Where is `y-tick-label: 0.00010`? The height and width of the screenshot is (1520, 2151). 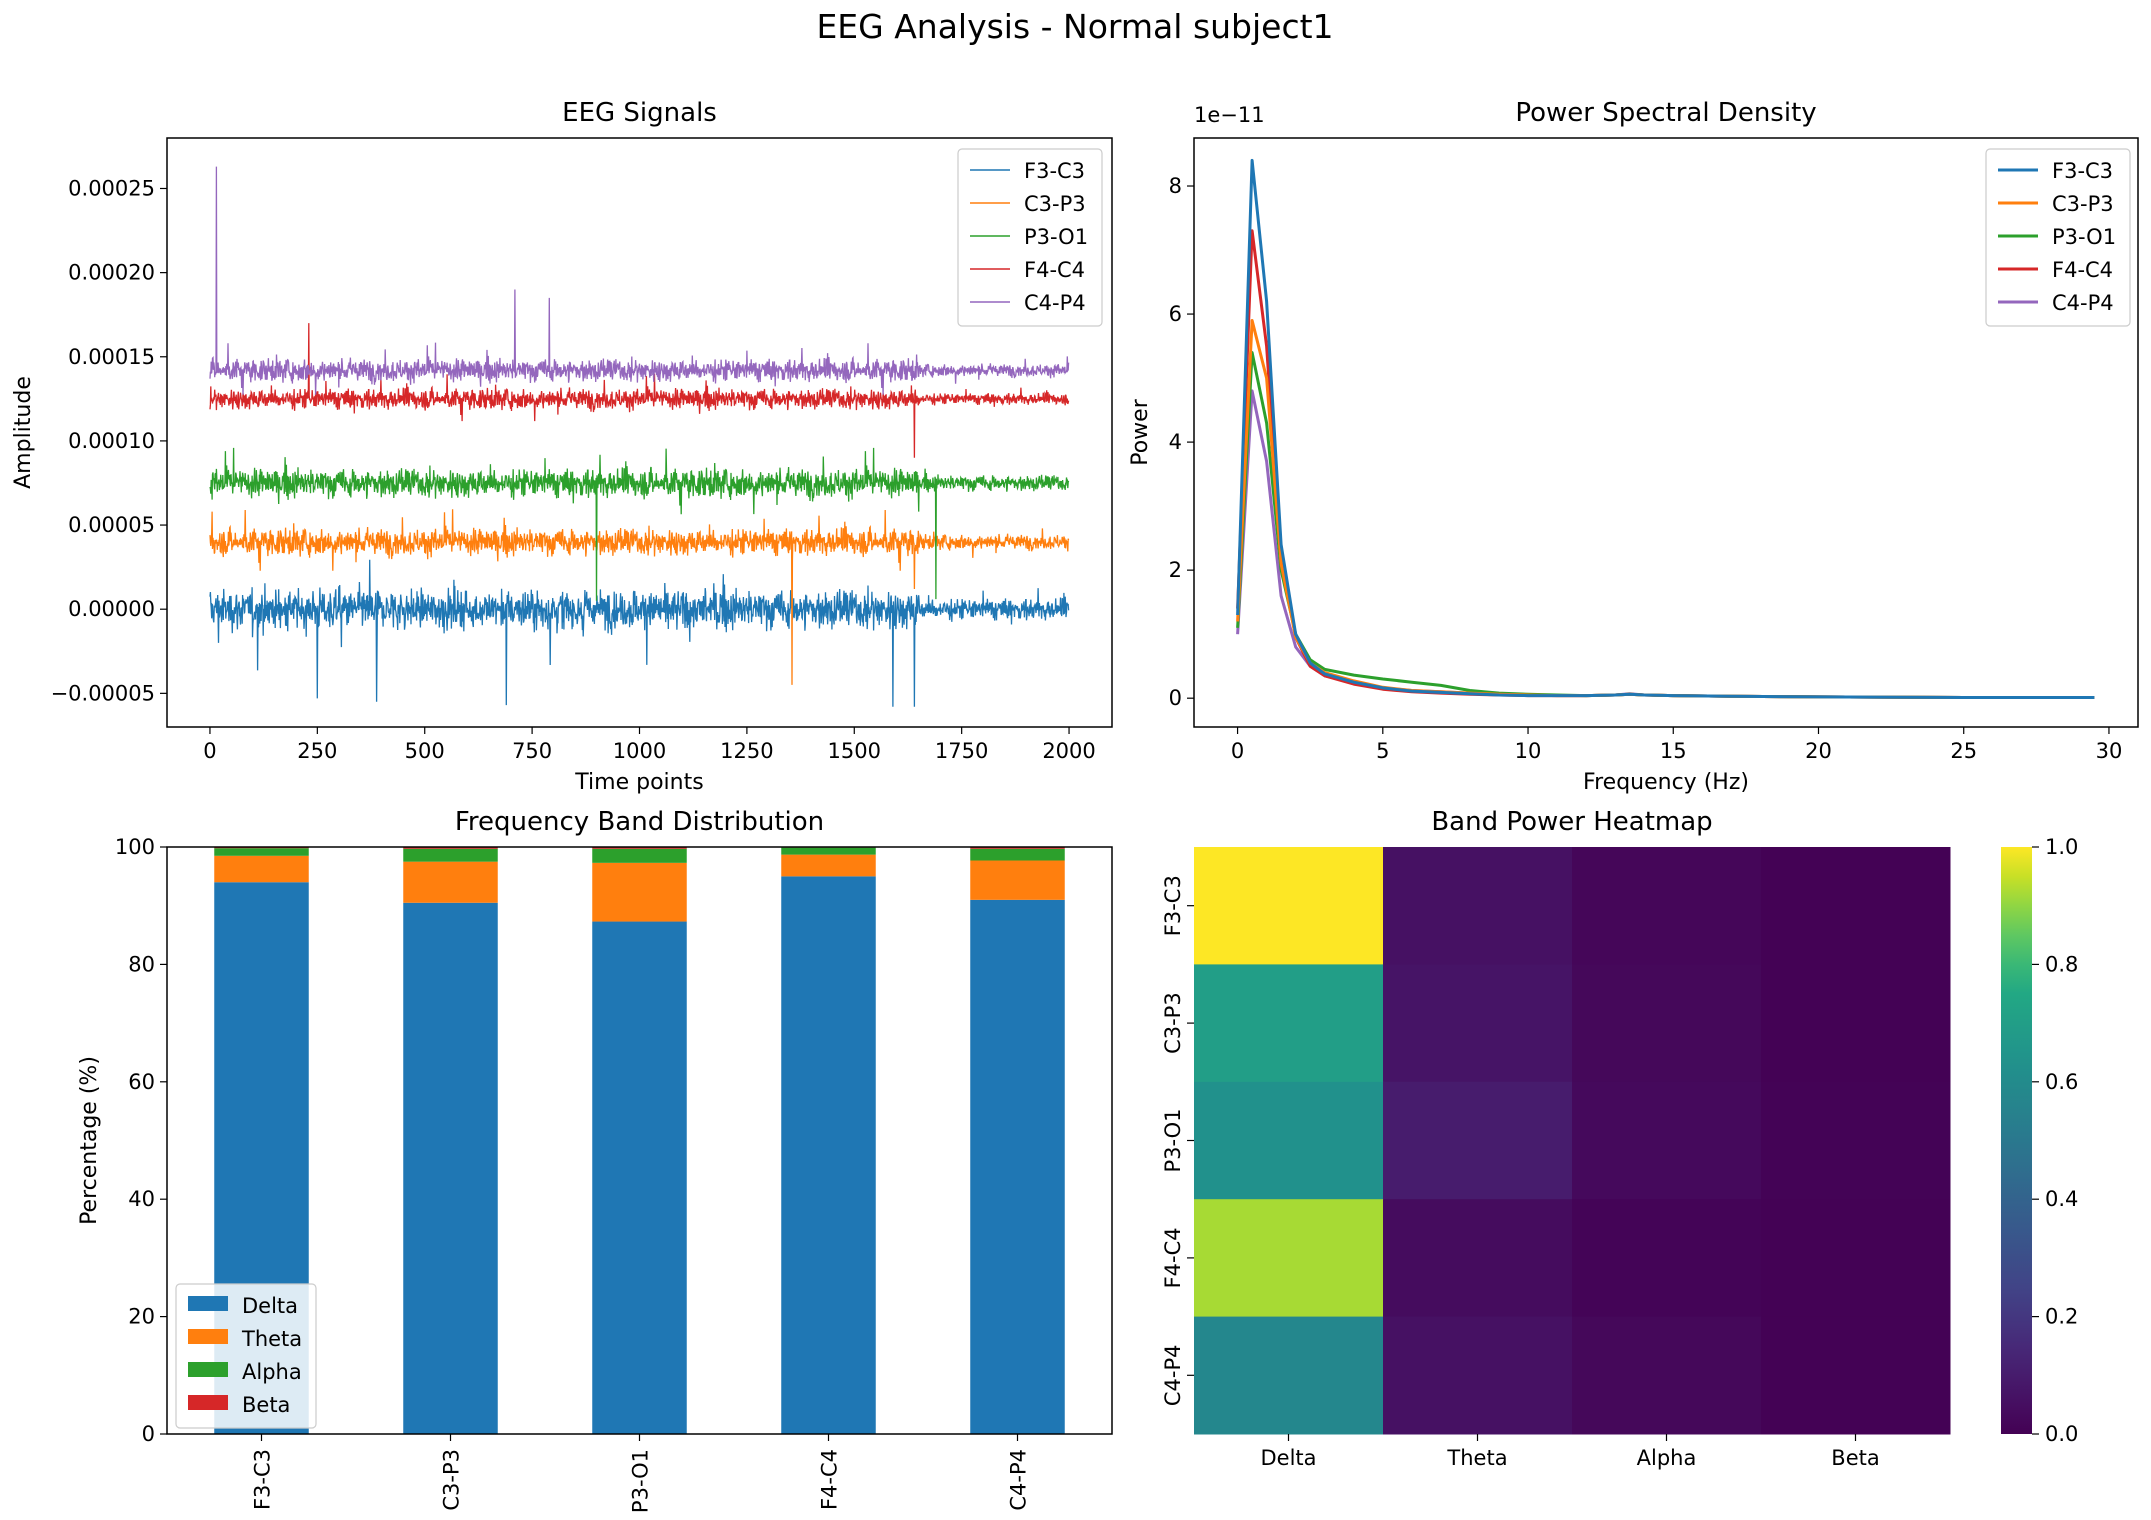
y-tick-label: 0.00010 is located at coordinates (111, 441).